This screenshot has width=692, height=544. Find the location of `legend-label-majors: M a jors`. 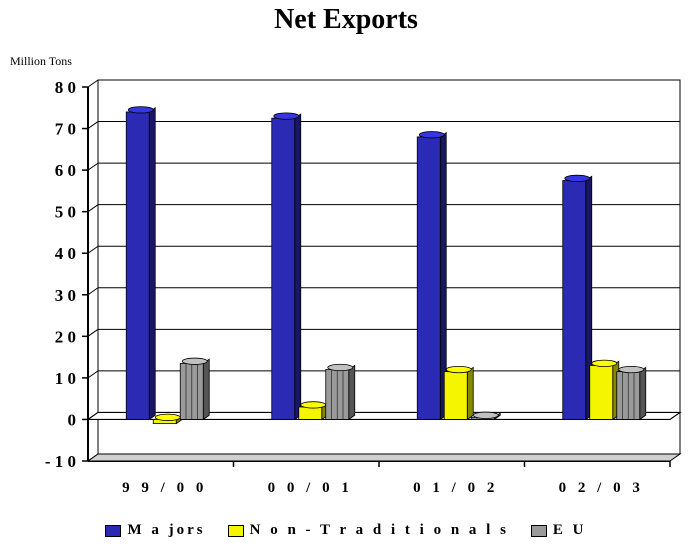

legend-label-majors: M a jors is located at coordinates (166, 530).